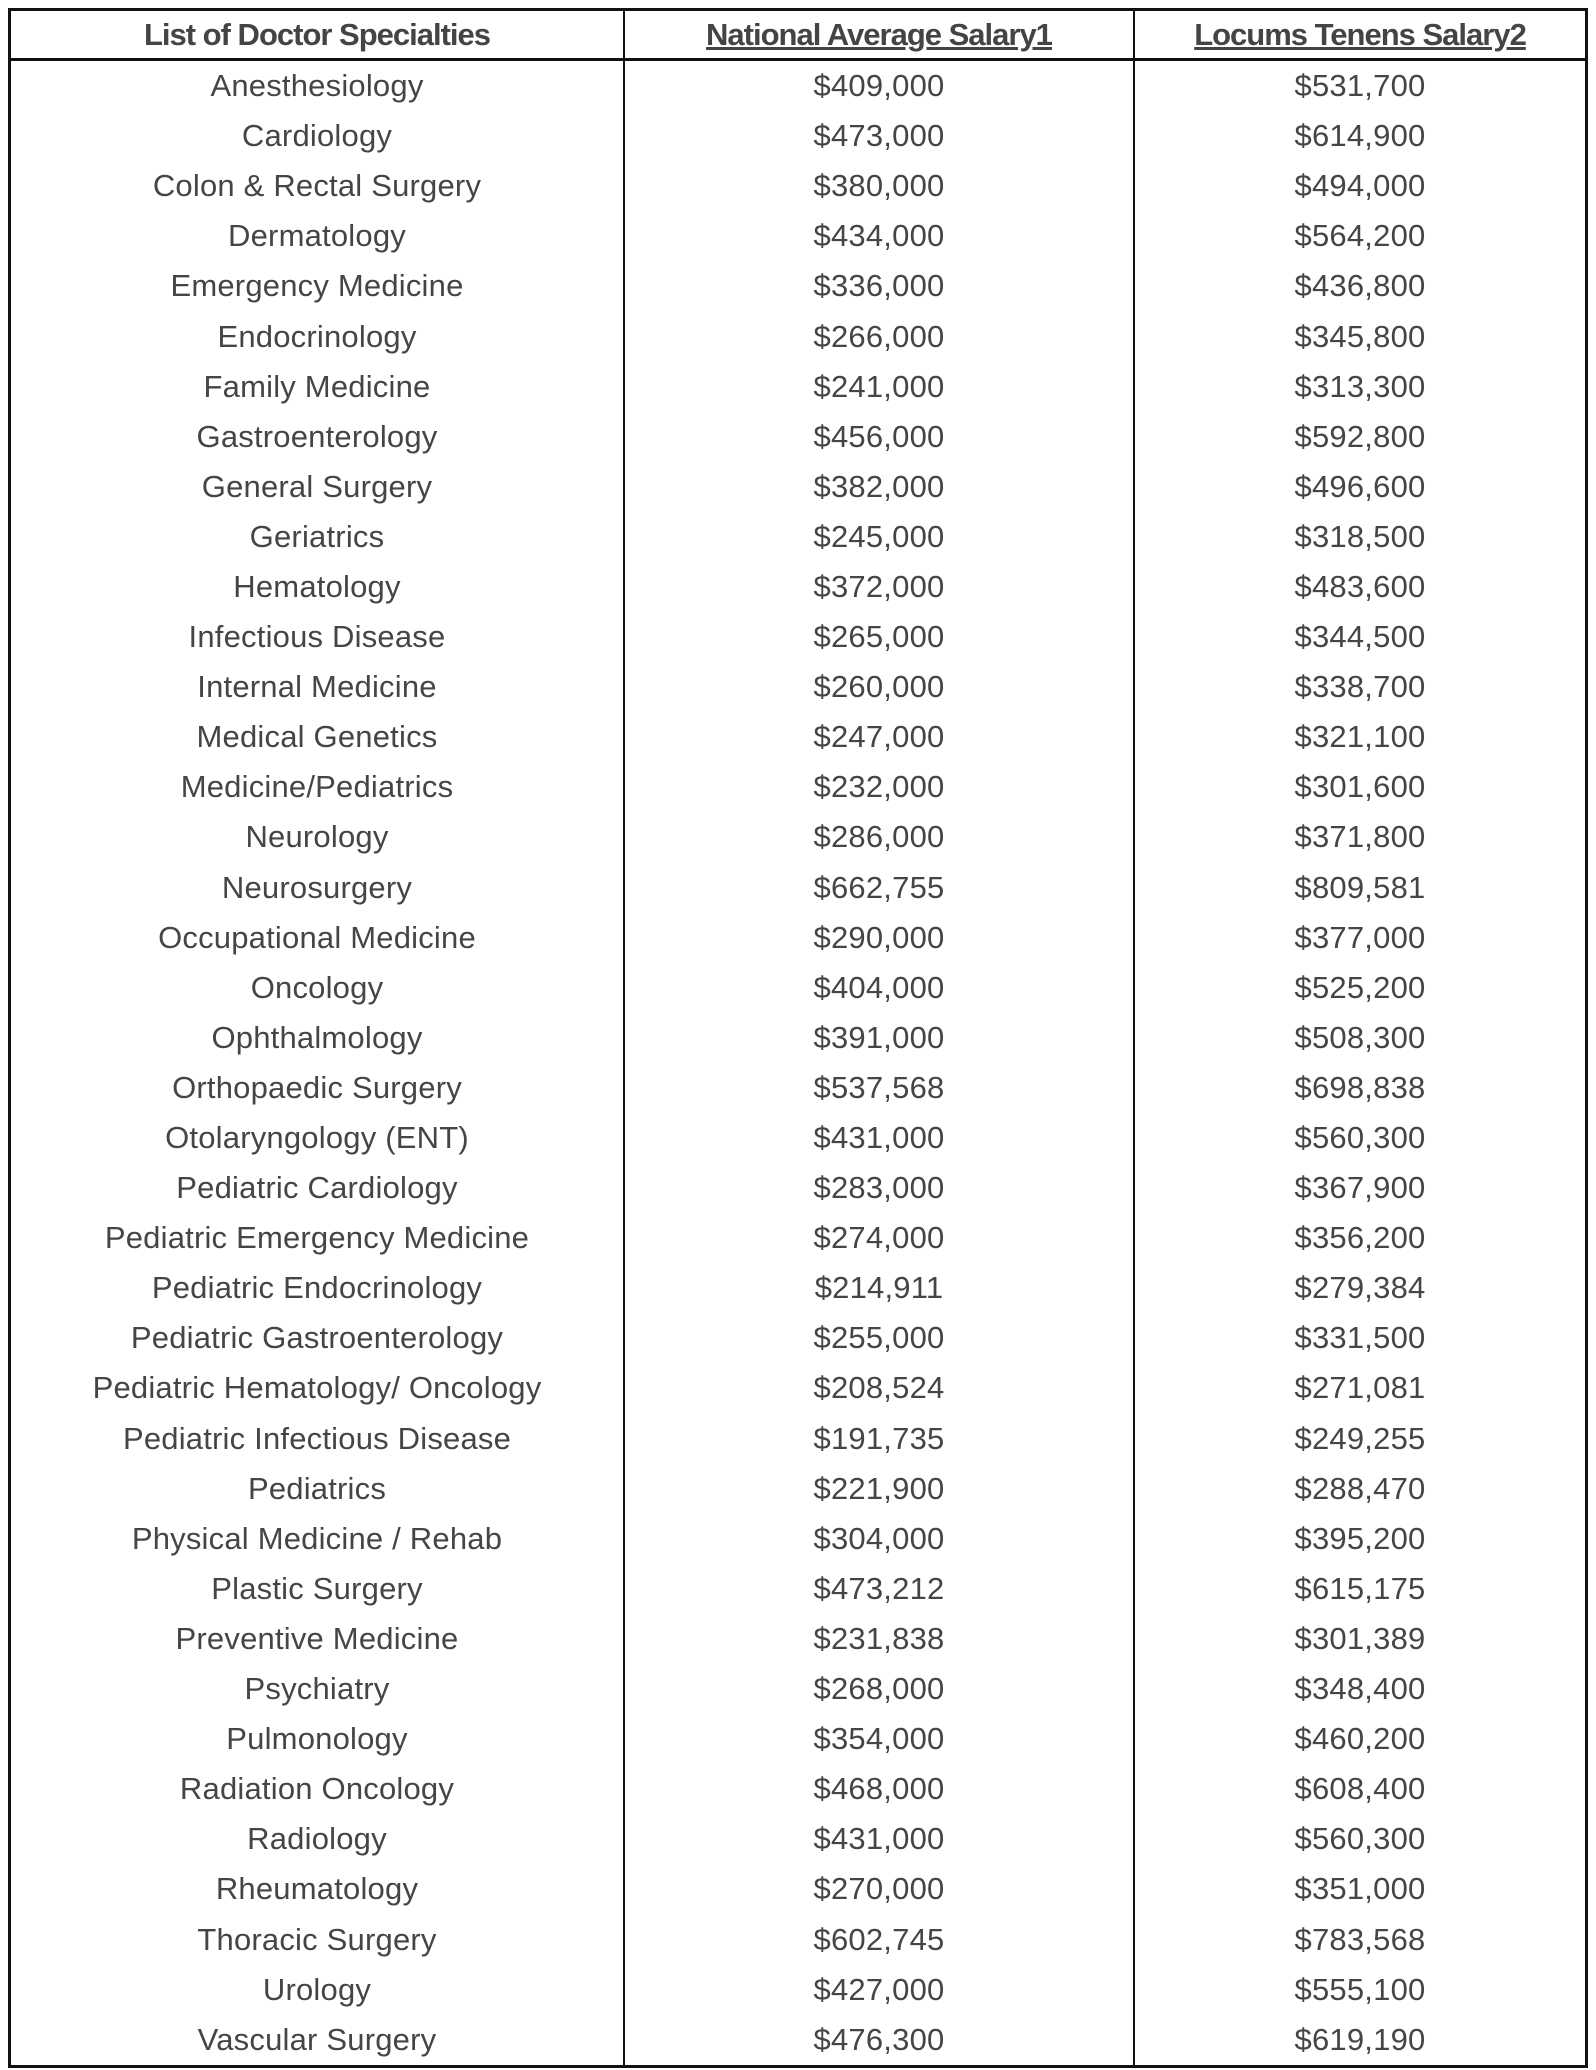 The width and height of the screenshot is (1596, 2070). I want to click on national-salary-cell: $214,911, so click(879, 1288).